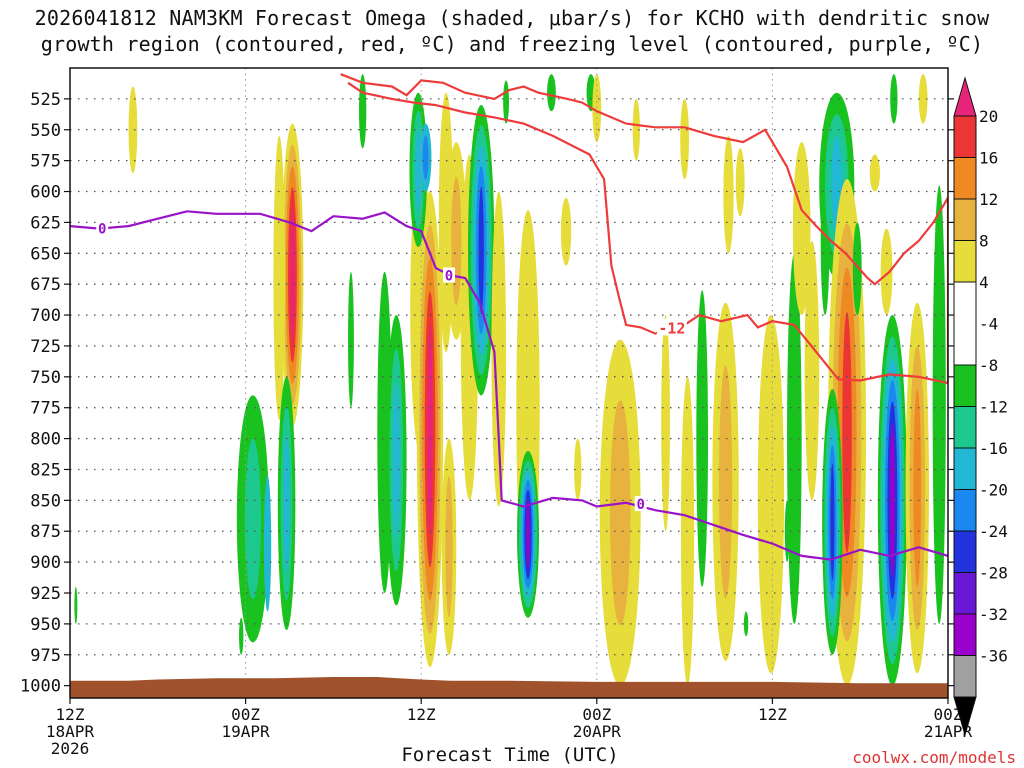  I want to click on x-tick-label-12-0: 00Z, so click(245, 714).